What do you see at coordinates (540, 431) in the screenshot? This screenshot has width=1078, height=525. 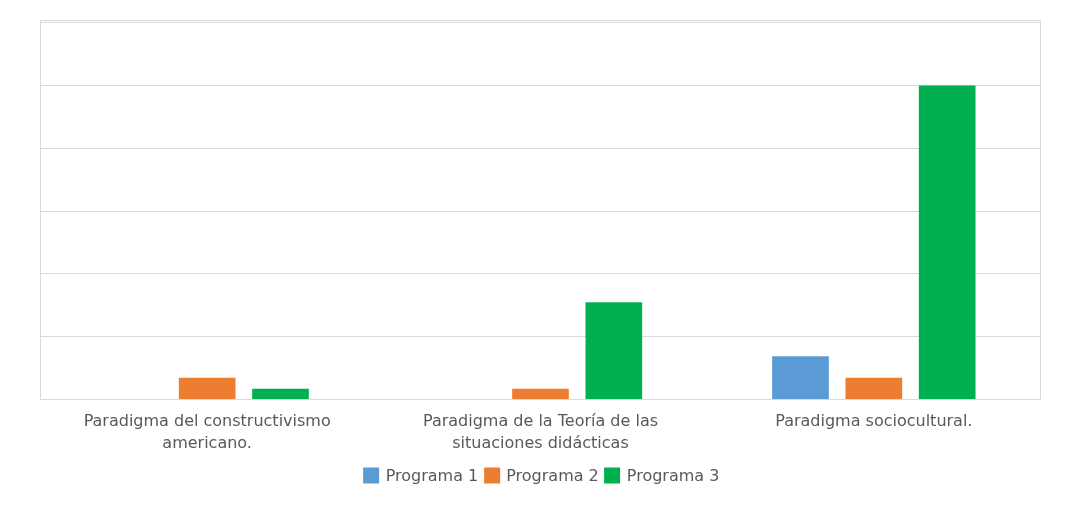 I see `x-tick-label: Paradigma de la Teoría de las situaciones didácticas` at bounding box center [540, 431].